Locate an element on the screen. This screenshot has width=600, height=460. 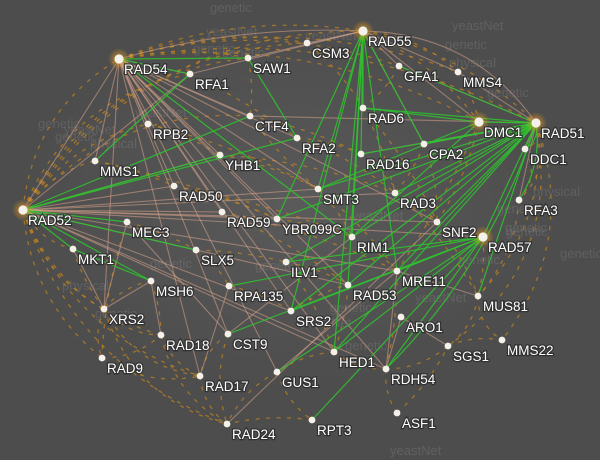
node-MSH6 is located at coordinates (151, 281).